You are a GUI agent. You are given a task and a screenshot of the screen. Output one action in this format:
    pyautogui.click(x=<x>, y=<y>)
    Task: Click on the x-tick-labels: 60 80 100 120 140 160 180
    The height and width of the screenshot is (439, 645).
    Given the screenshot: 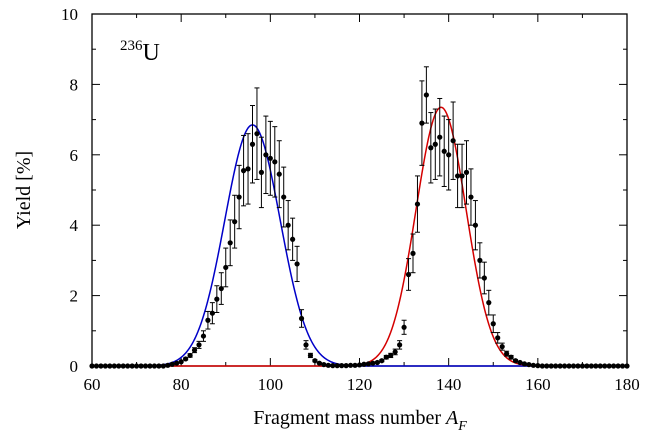 What is the action you would take?
    pyautogui.click(x=362, y=384)
    